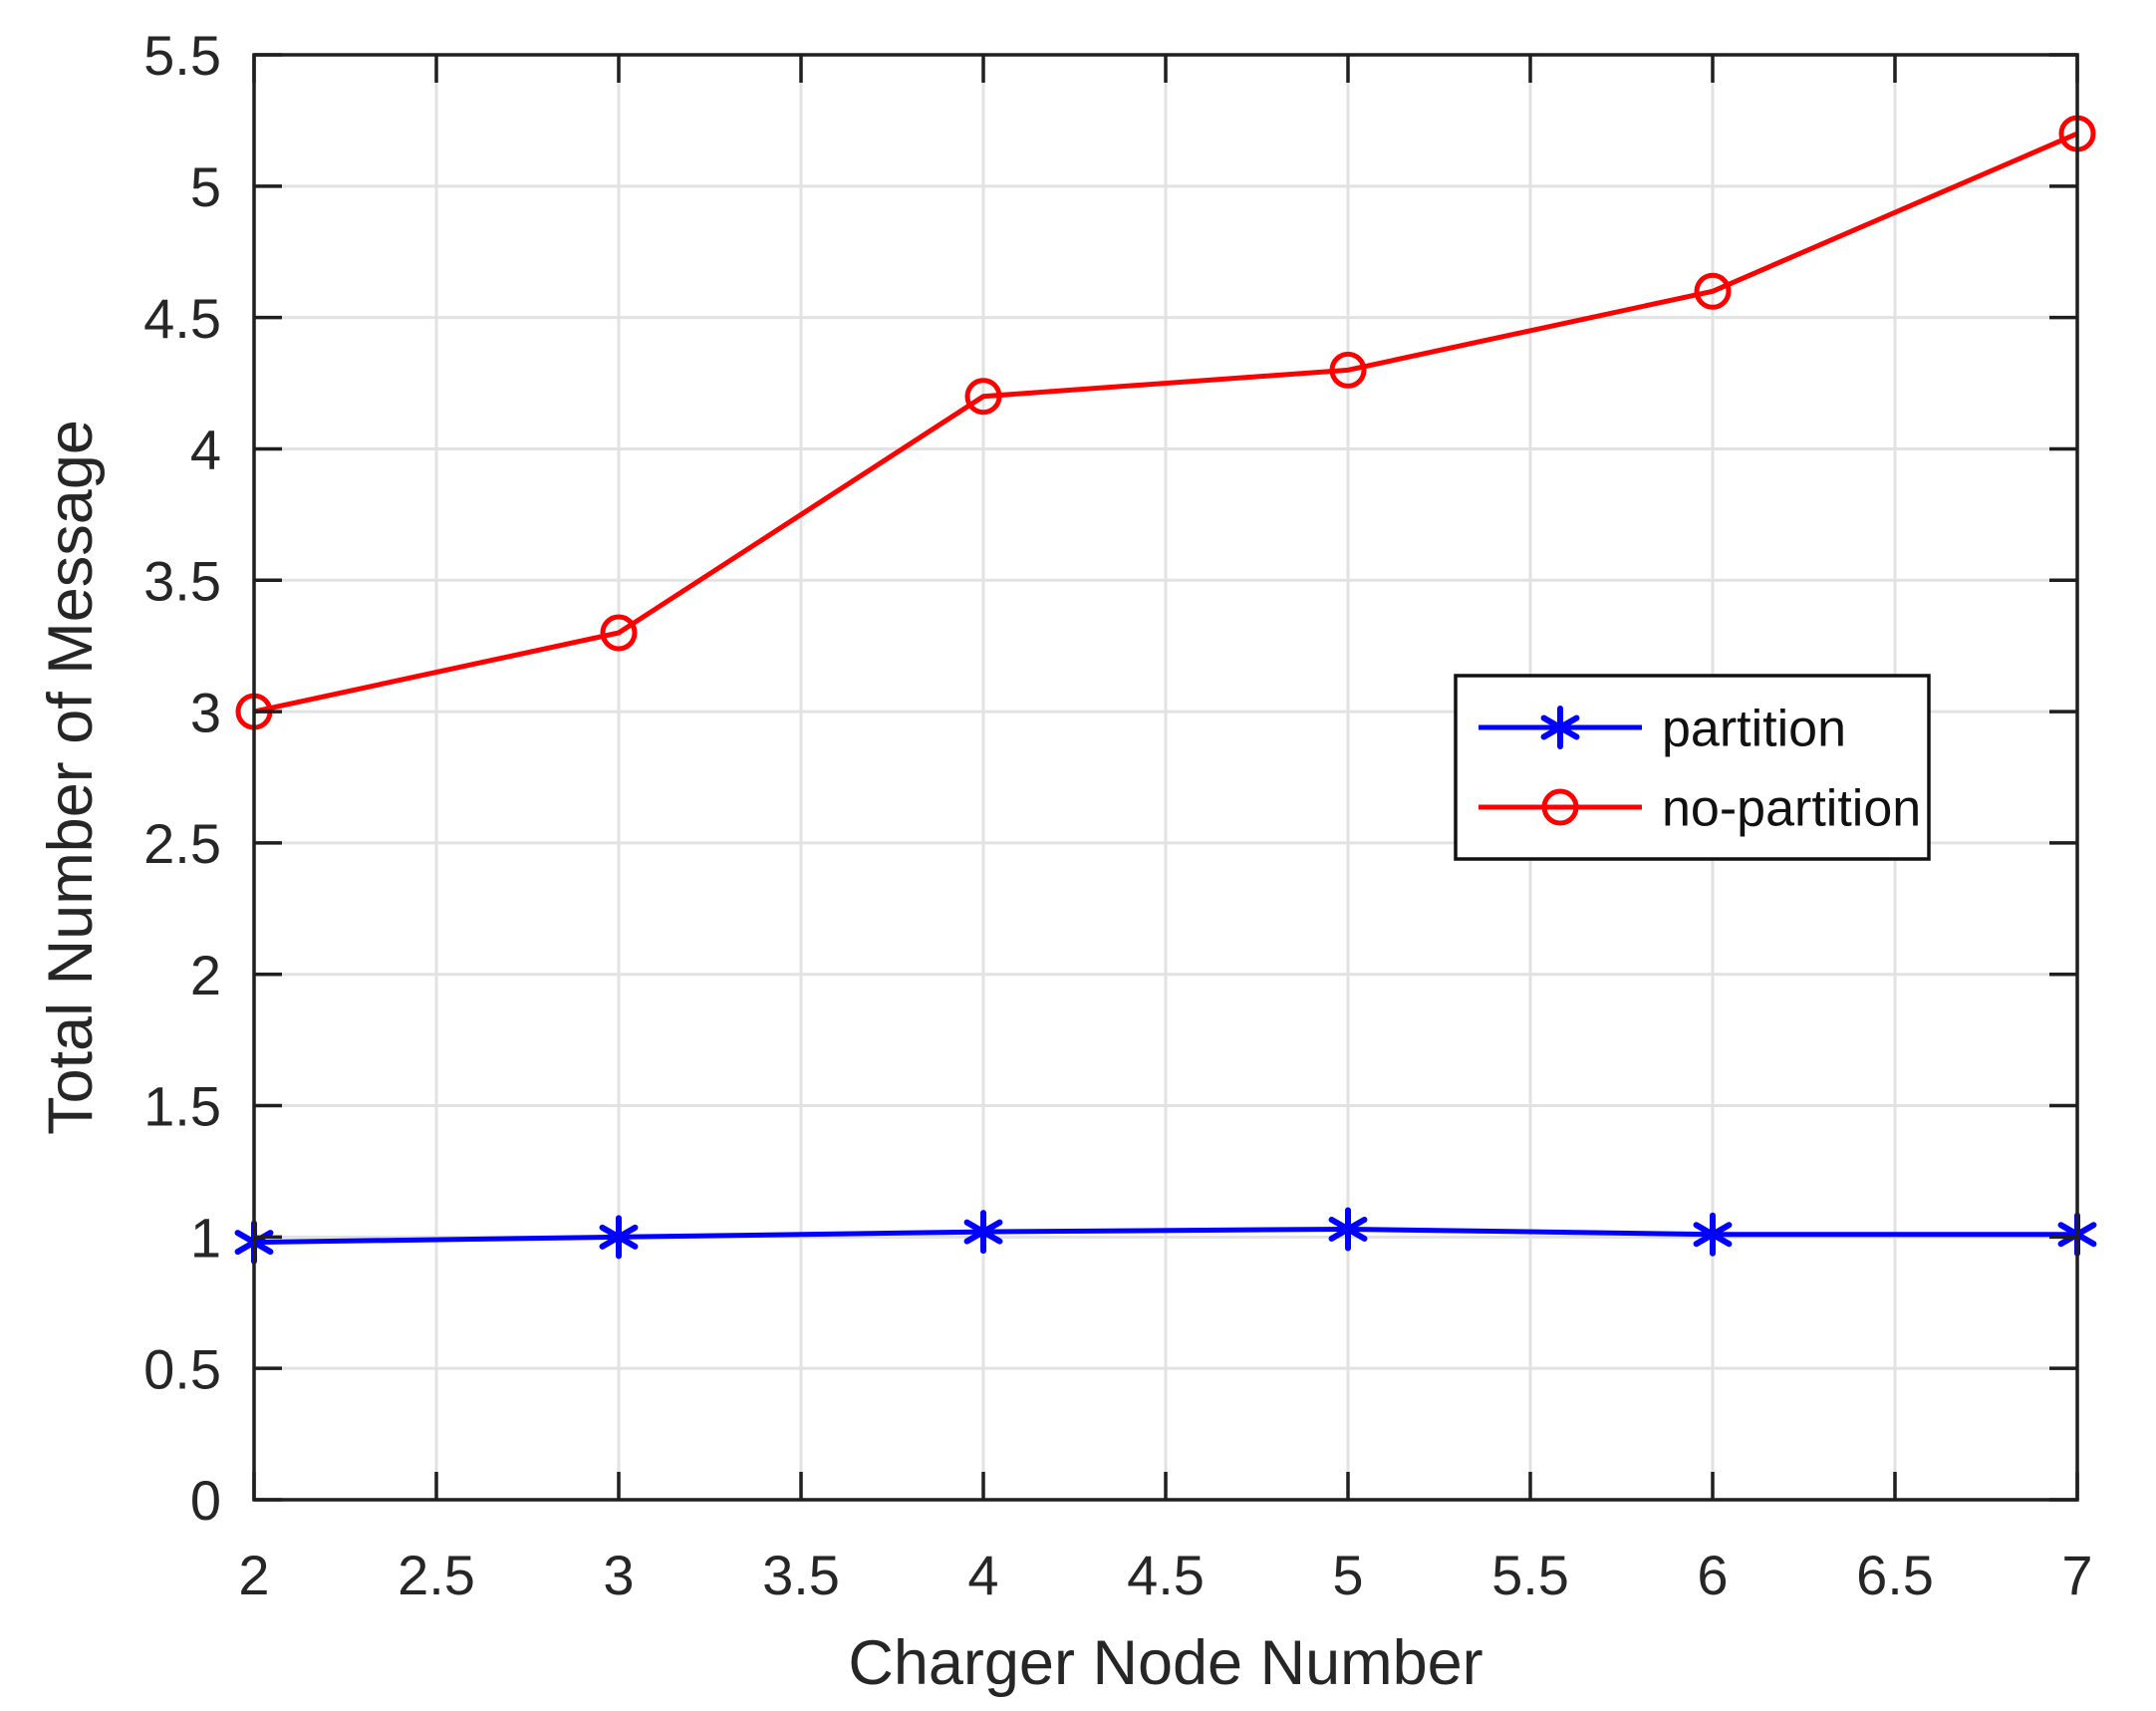 This screenshot has width=2156, height=1711. Describe the element at coordinates (1530, 1575) in the screenshot. I see `x-tick-label: 5.5` at that location.